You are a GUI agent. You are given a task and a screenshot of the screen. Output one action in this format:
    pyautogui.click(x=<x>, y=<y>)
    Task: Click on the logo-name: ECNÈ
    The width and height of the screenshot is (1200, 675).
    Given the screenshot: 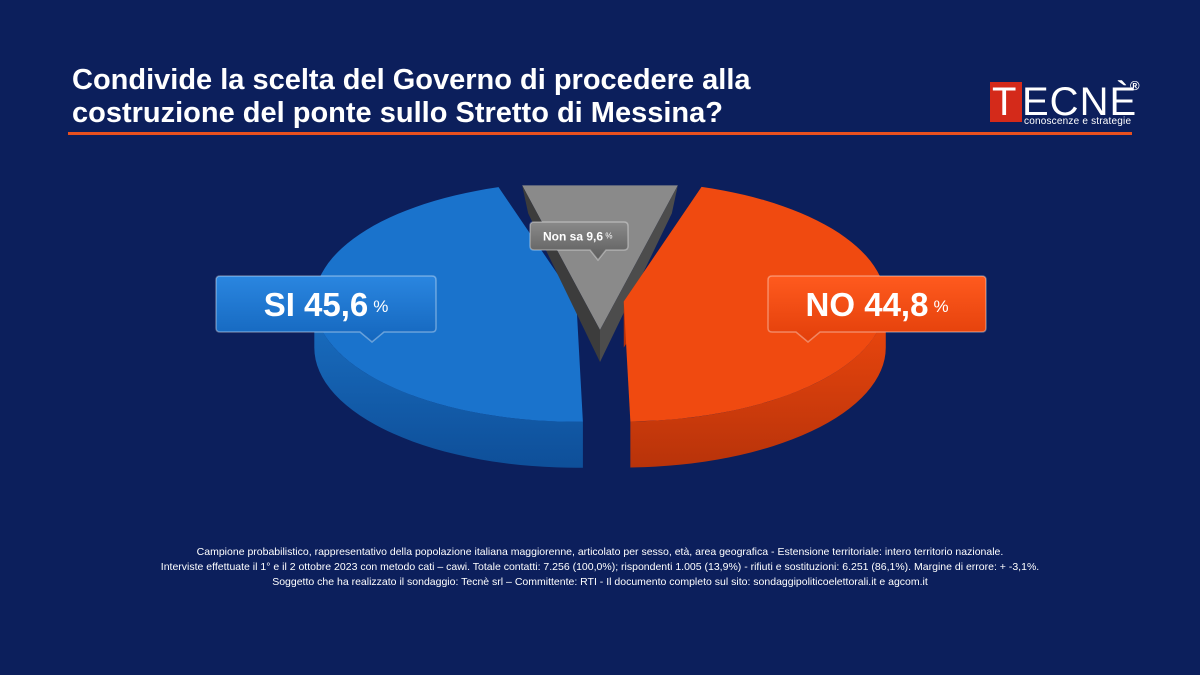 What is the action you would take?
    pyautogui.click(x=1080, y=102)
    